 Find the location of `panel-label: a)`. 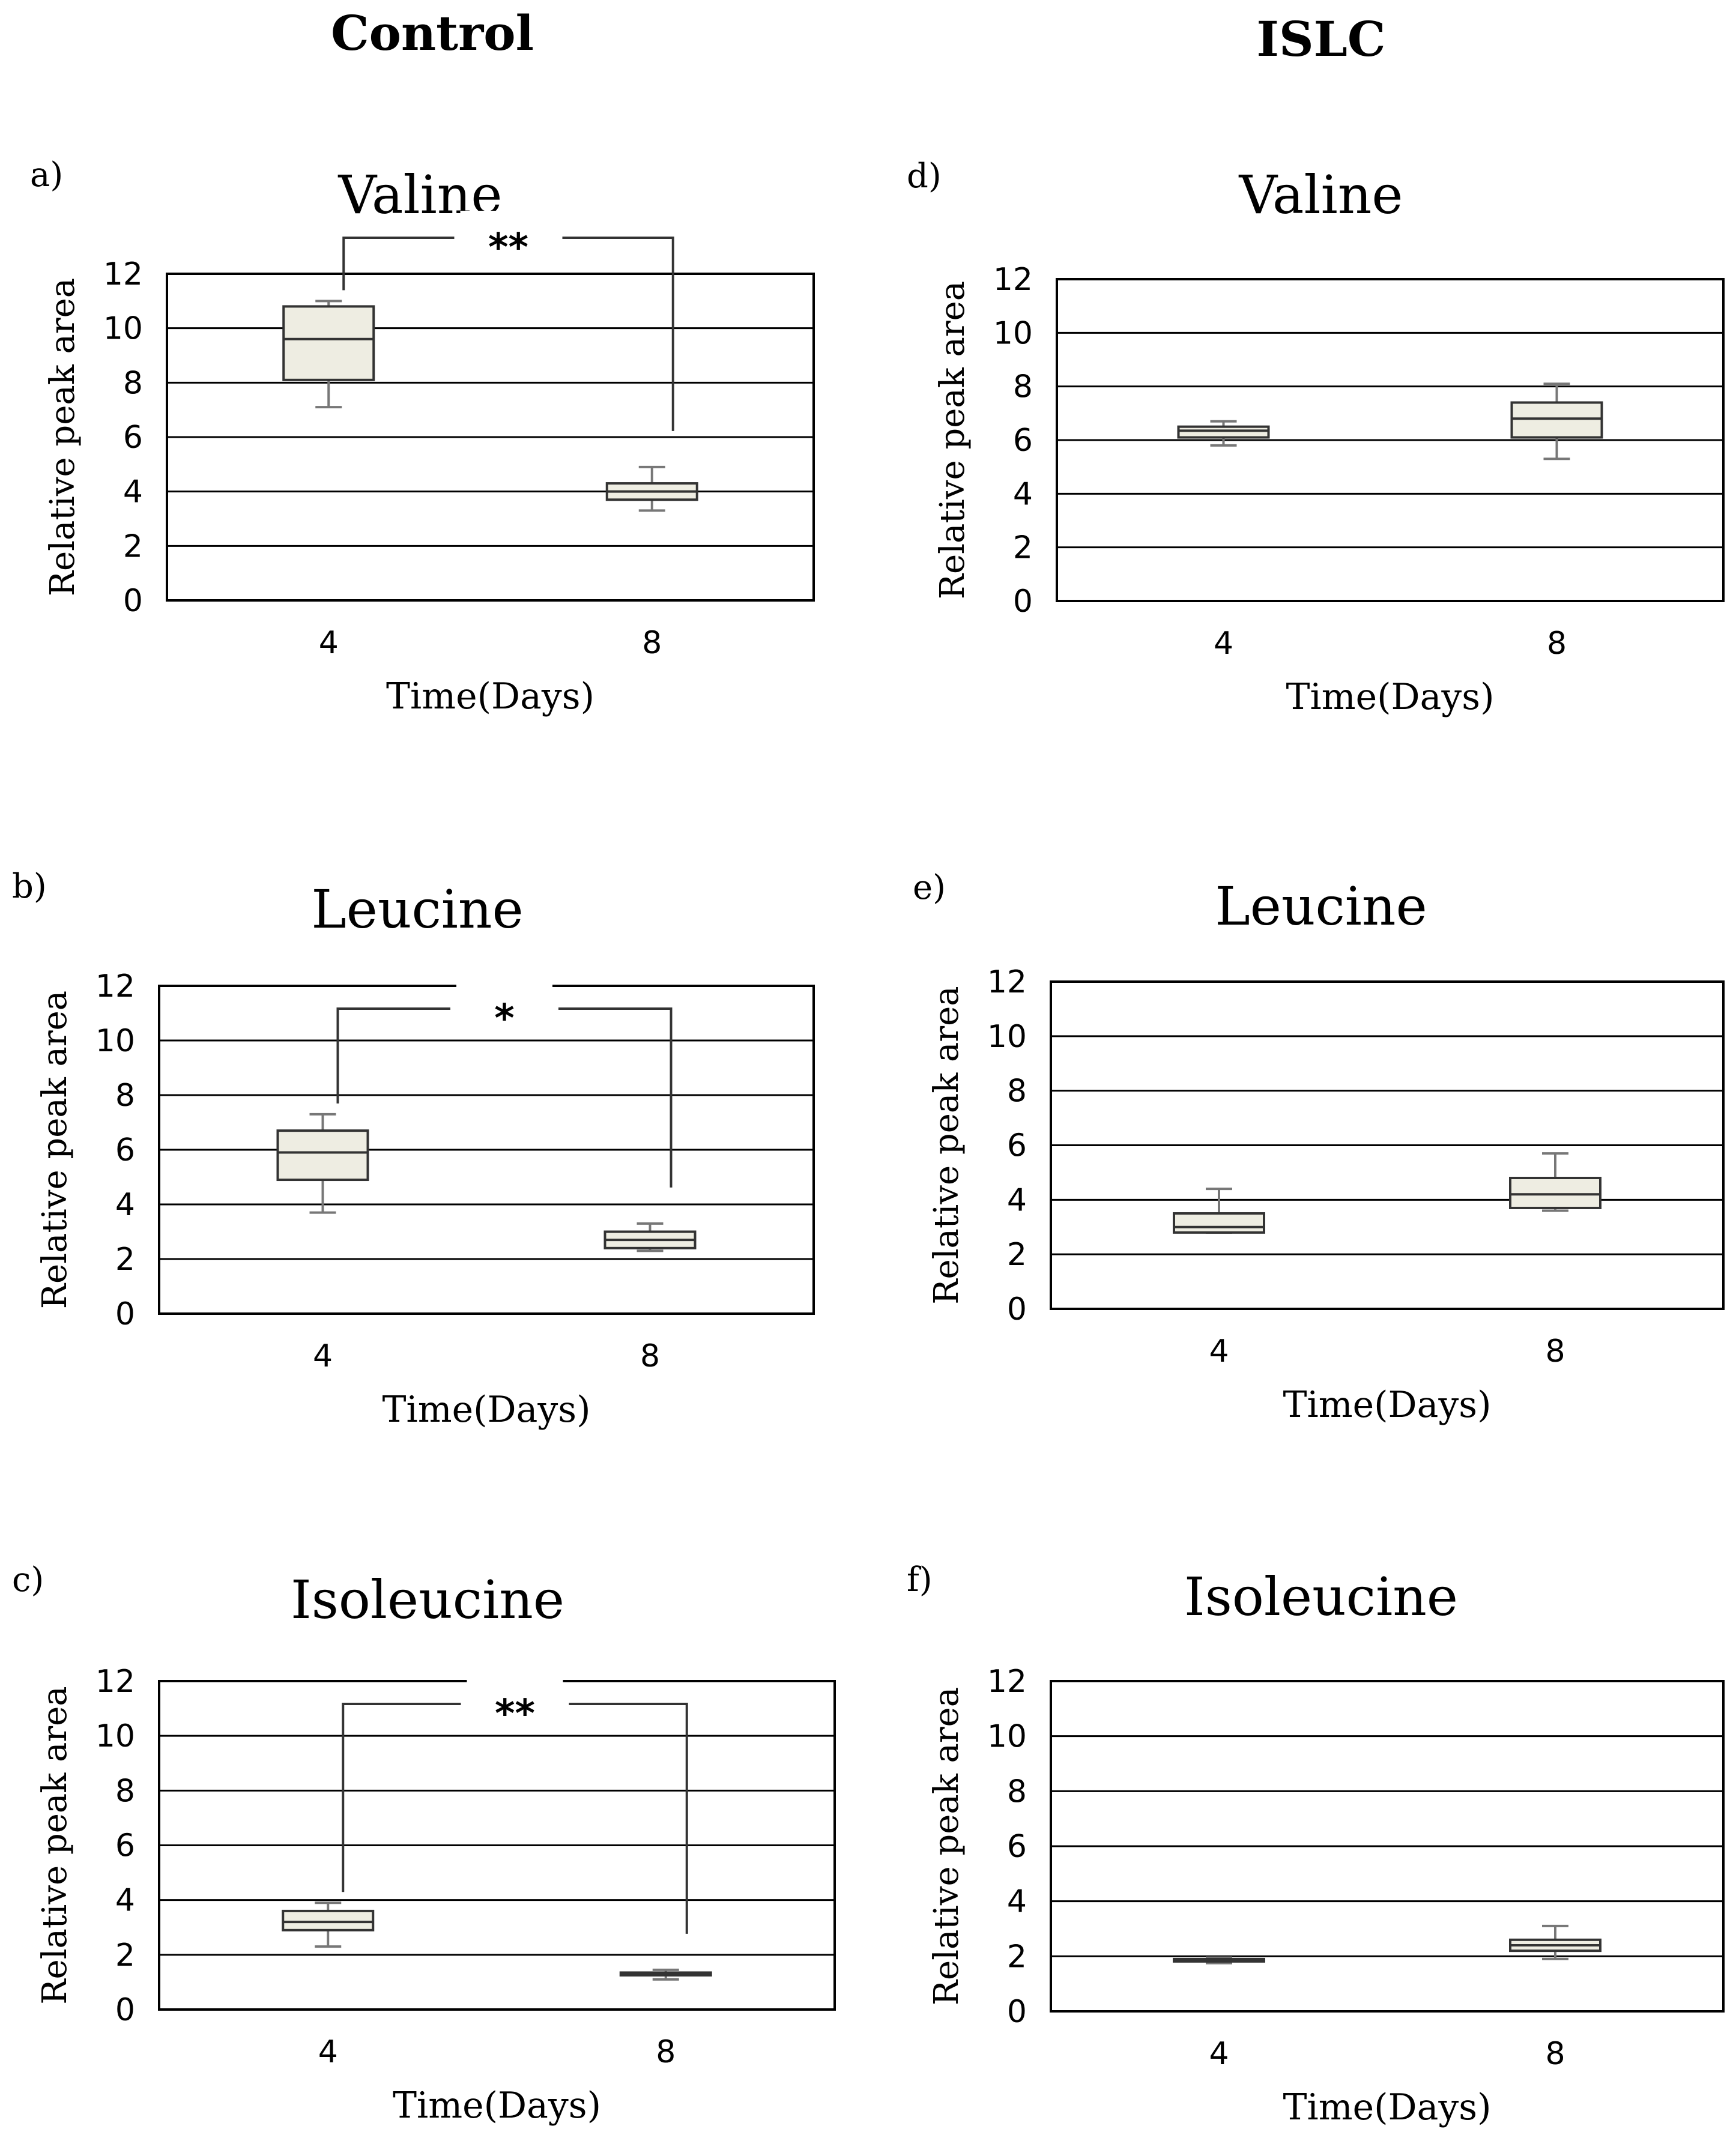

panel-label: a) is located at coordinates (47, 175).